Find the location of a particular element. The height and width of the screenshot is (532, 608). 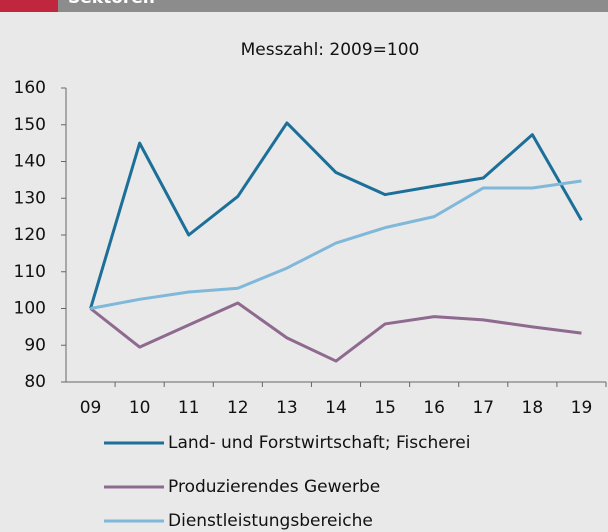

x-tick-label: 09 is located at coordinates (91, 408).